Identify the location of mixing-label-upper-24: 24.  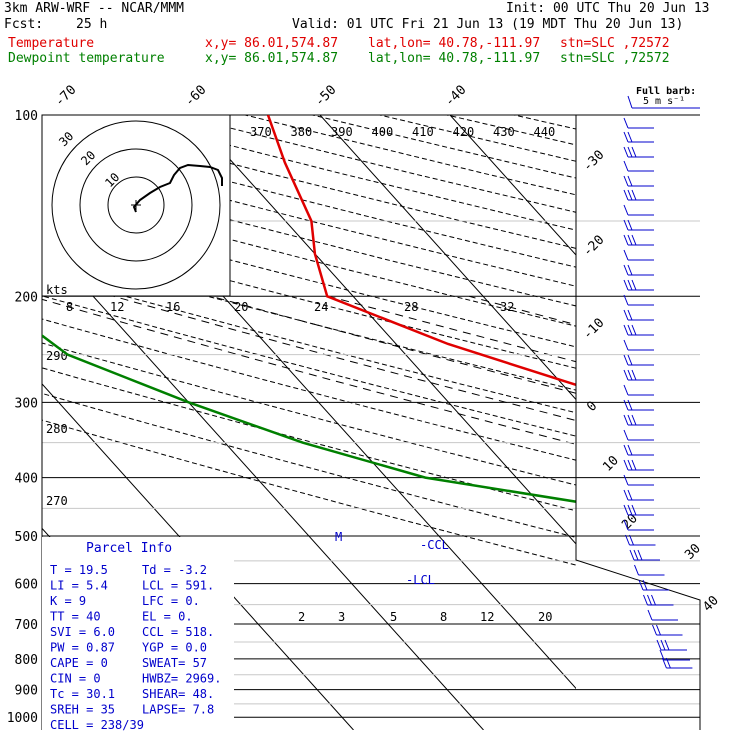
(321, 307).